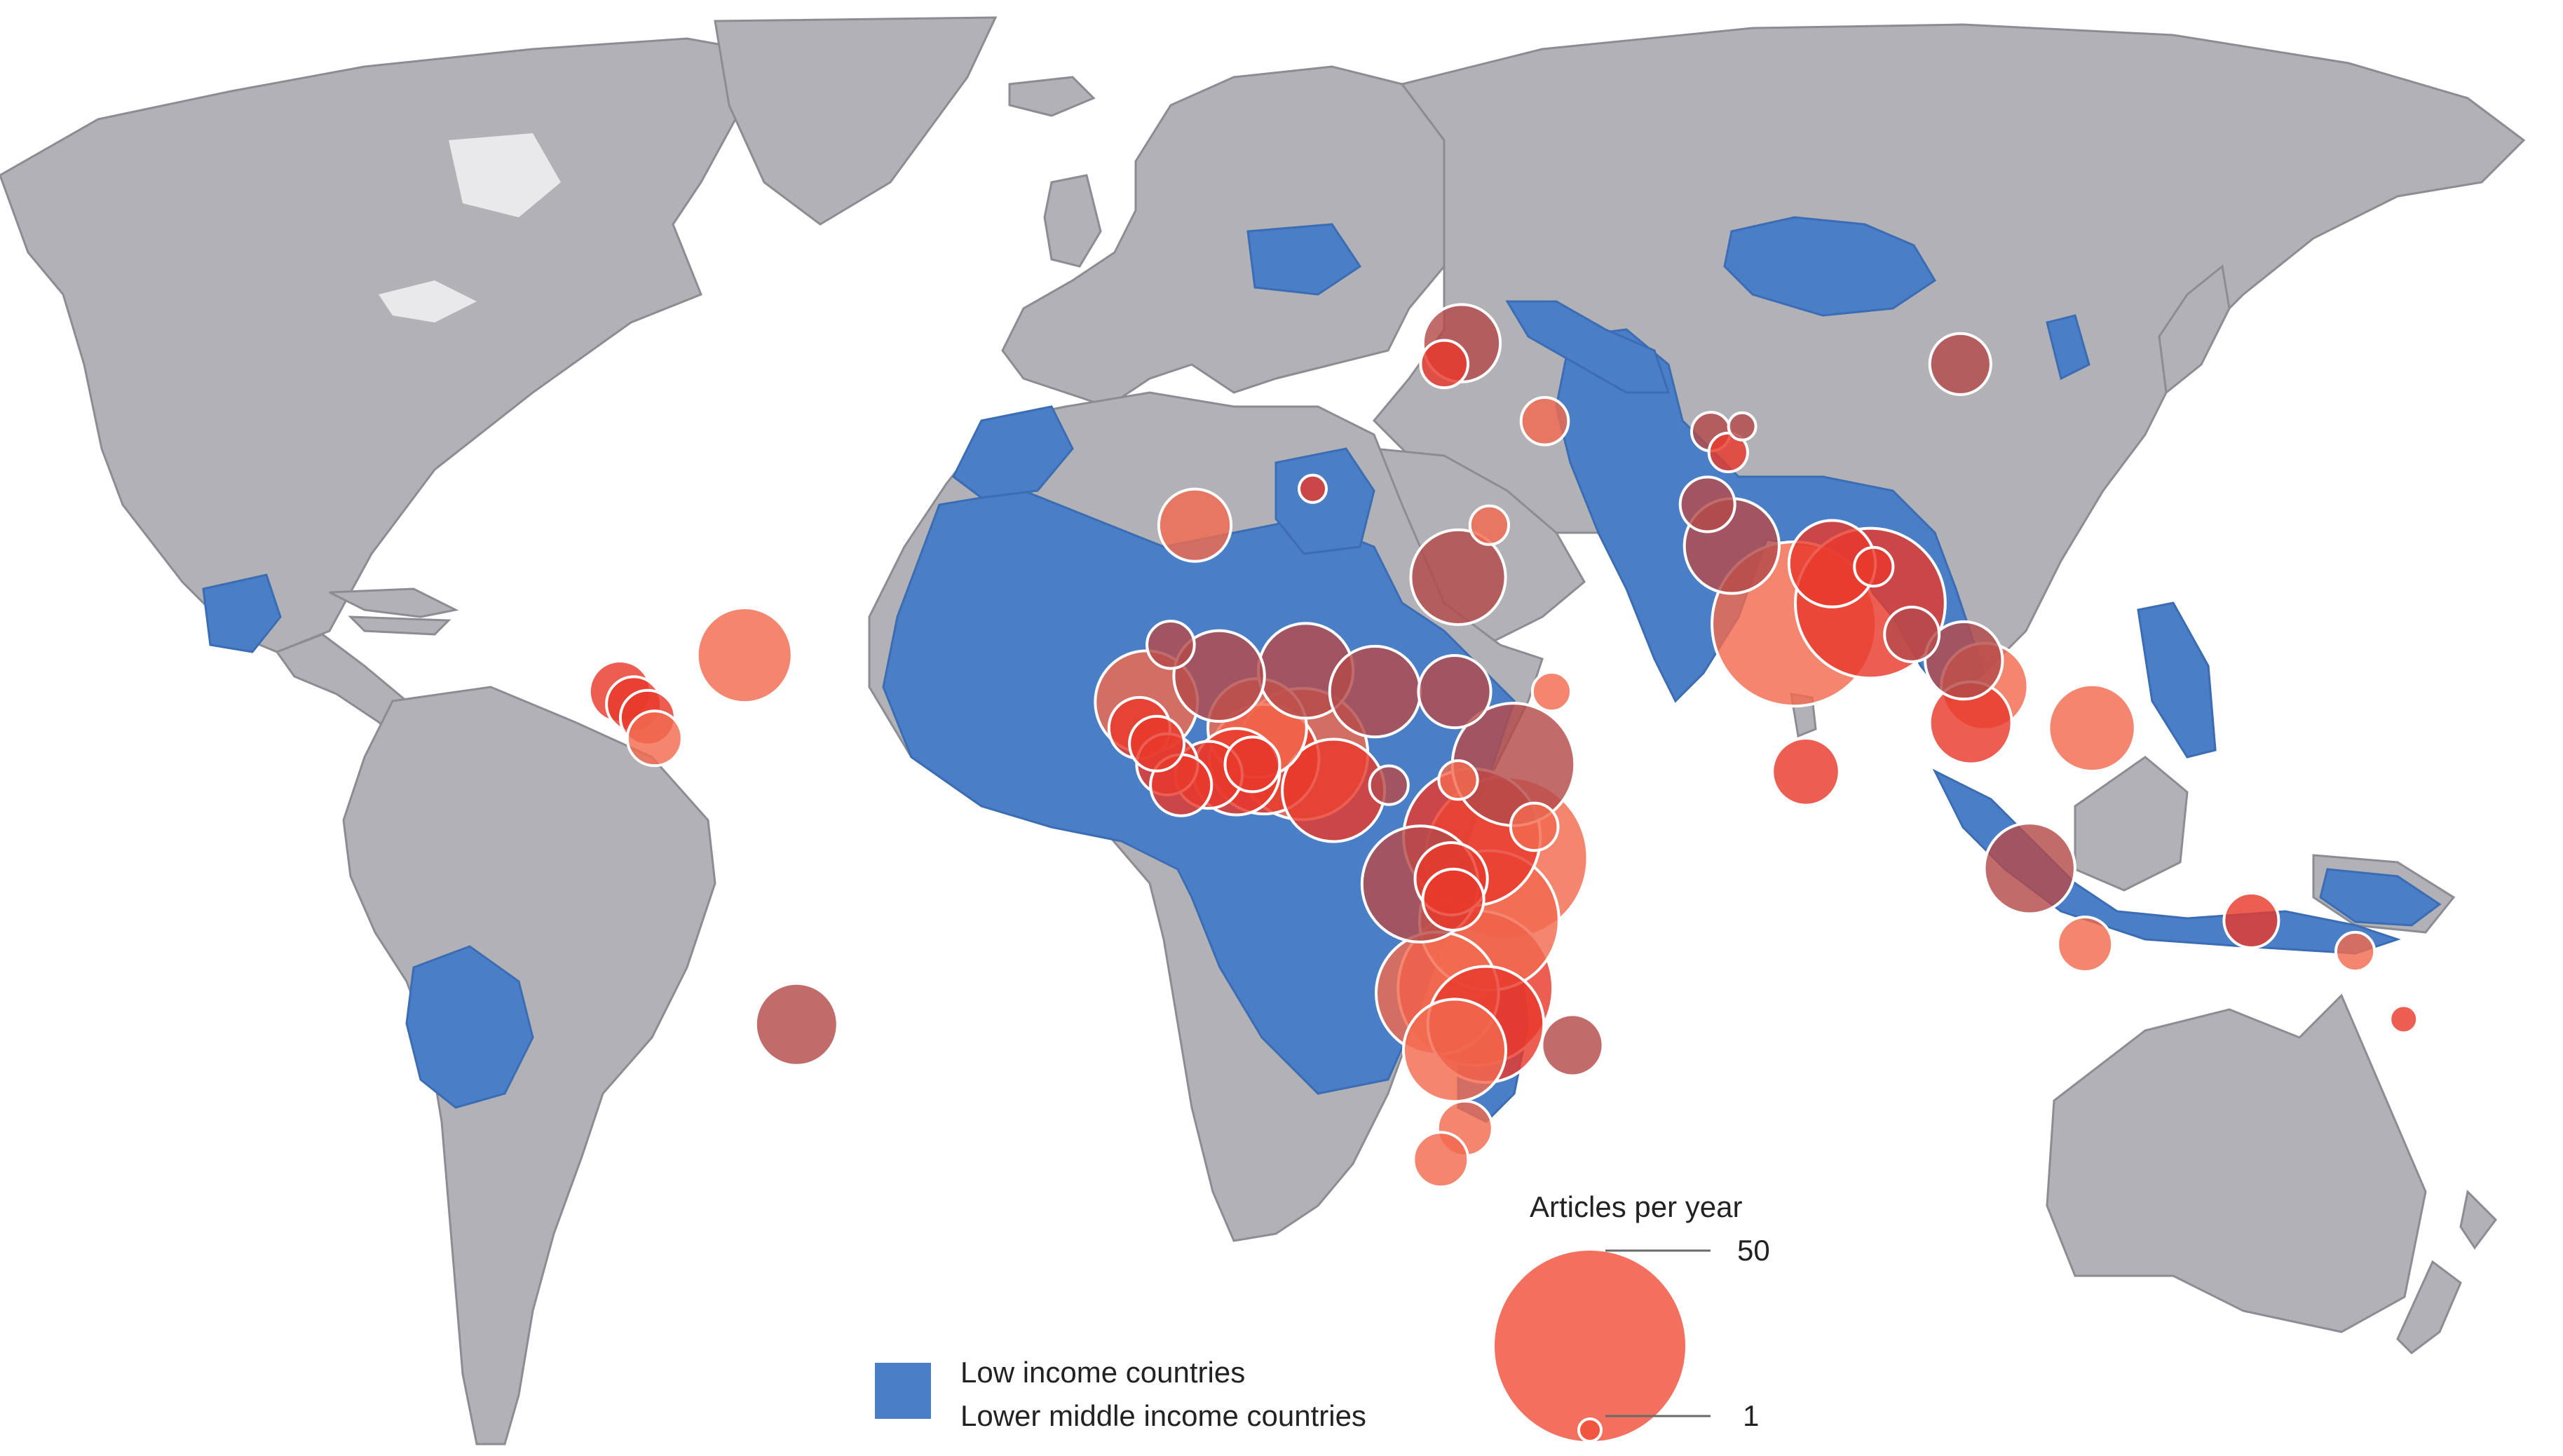 This screenshot has height=1456, width=2563. What do you see at coordinates (1102, 1372) in the screenshot?
I see `low-income-label: Low income countries` at bounding box center [1102, 1372].